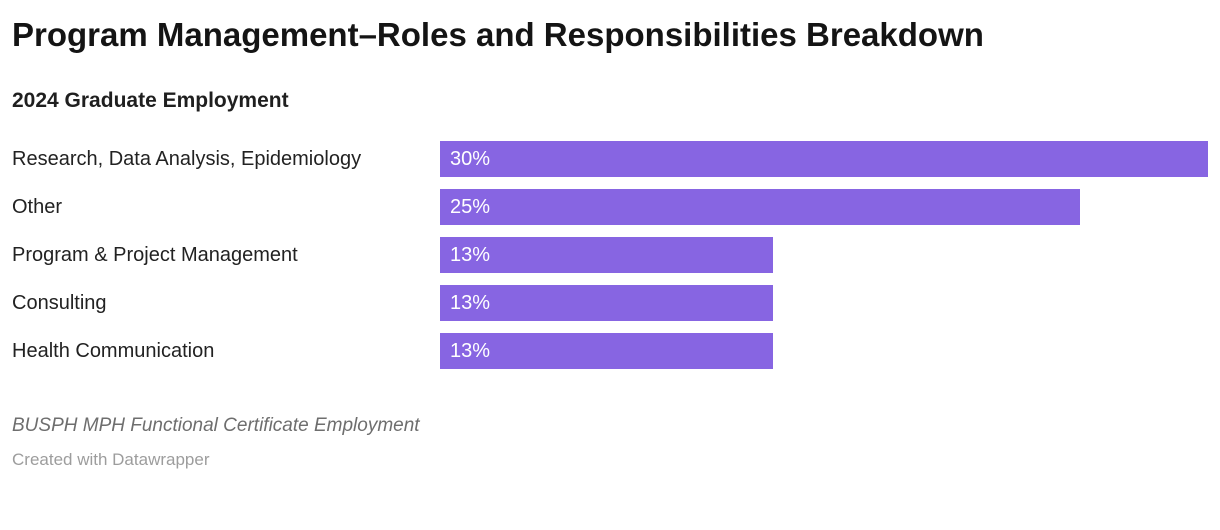 This screenshot has width=1220, height=530. I want to click on bar-row: Program & Project Management 13%, so click(610, 255).